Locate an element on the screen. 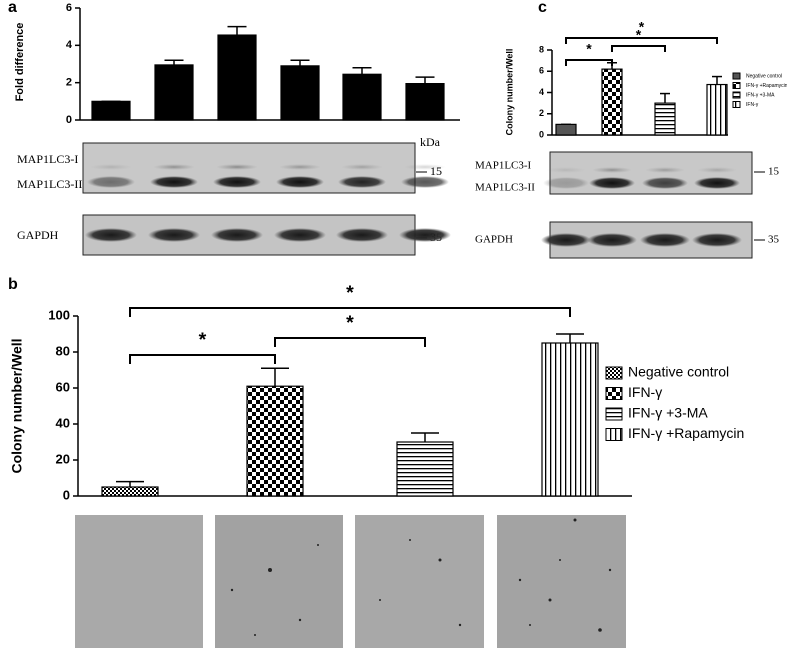 The width and height of the screenshot is (787, 648). size-unit: kDa is located at coordinates (430, 142).